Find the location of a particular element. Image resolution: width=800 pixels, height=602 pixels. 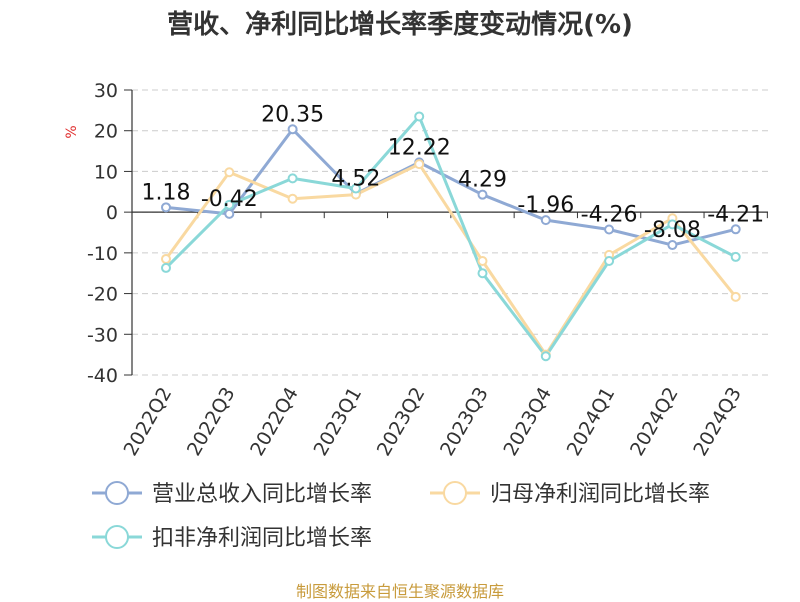

x-tick-label: 2022Q2 is located at coordinates (148, 422).